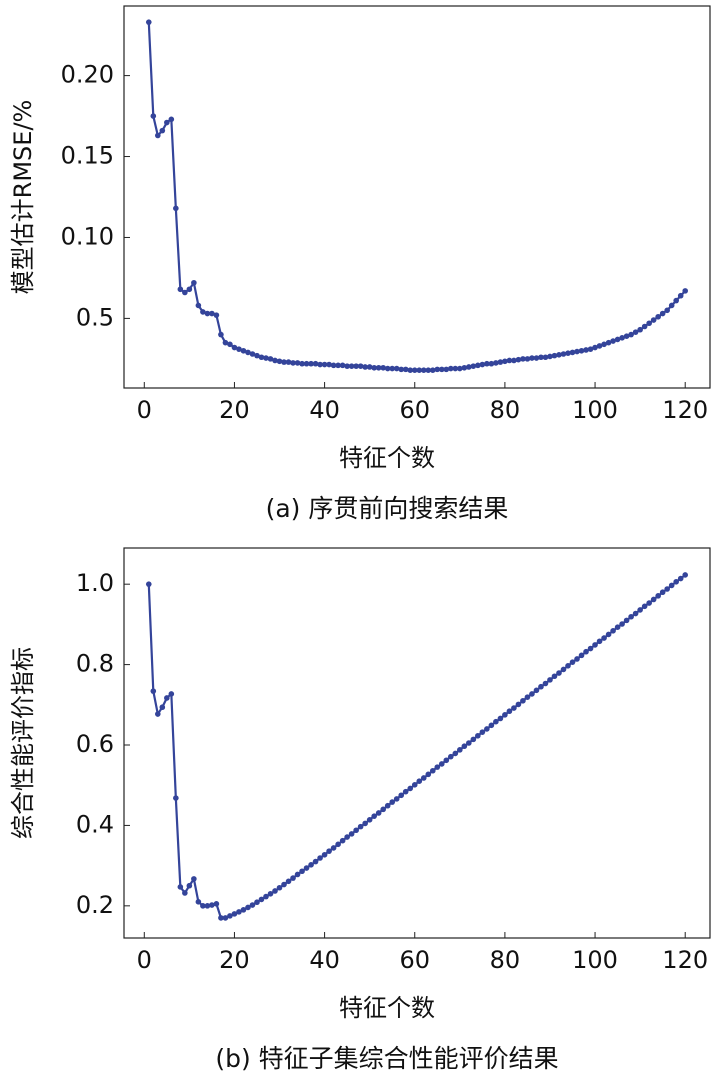 This screenshot has width=716, height=1076. Describe the element at coordinates (144, 410) in the screenshot. I see `x-tick-label: 0` at that location.